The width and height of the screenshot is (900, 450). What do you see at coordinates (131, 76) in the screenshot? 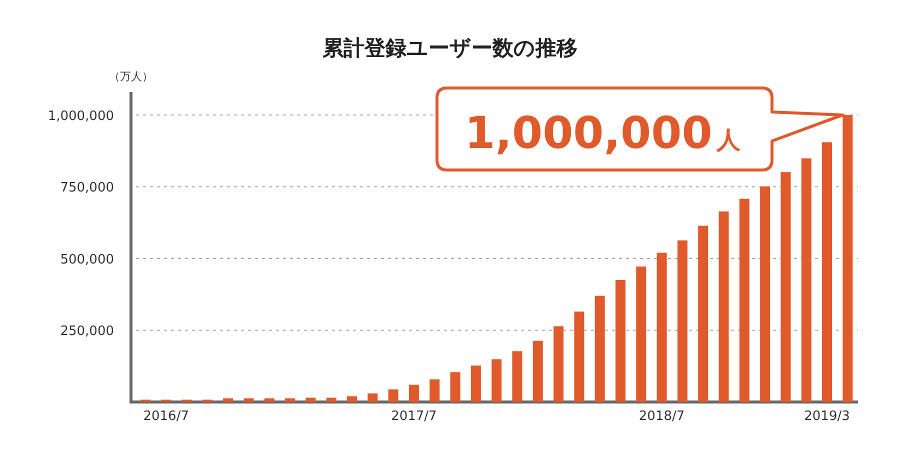
I see `y-axis-title: （万人）` at bounding box center [131, 76].